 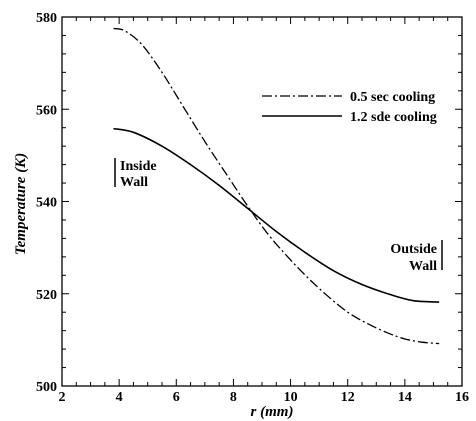 What do you see at coordinates (423, 266) in the screenshot?
I see `outside-wall-label-line2: Wall` at bounding box center [423, 266].